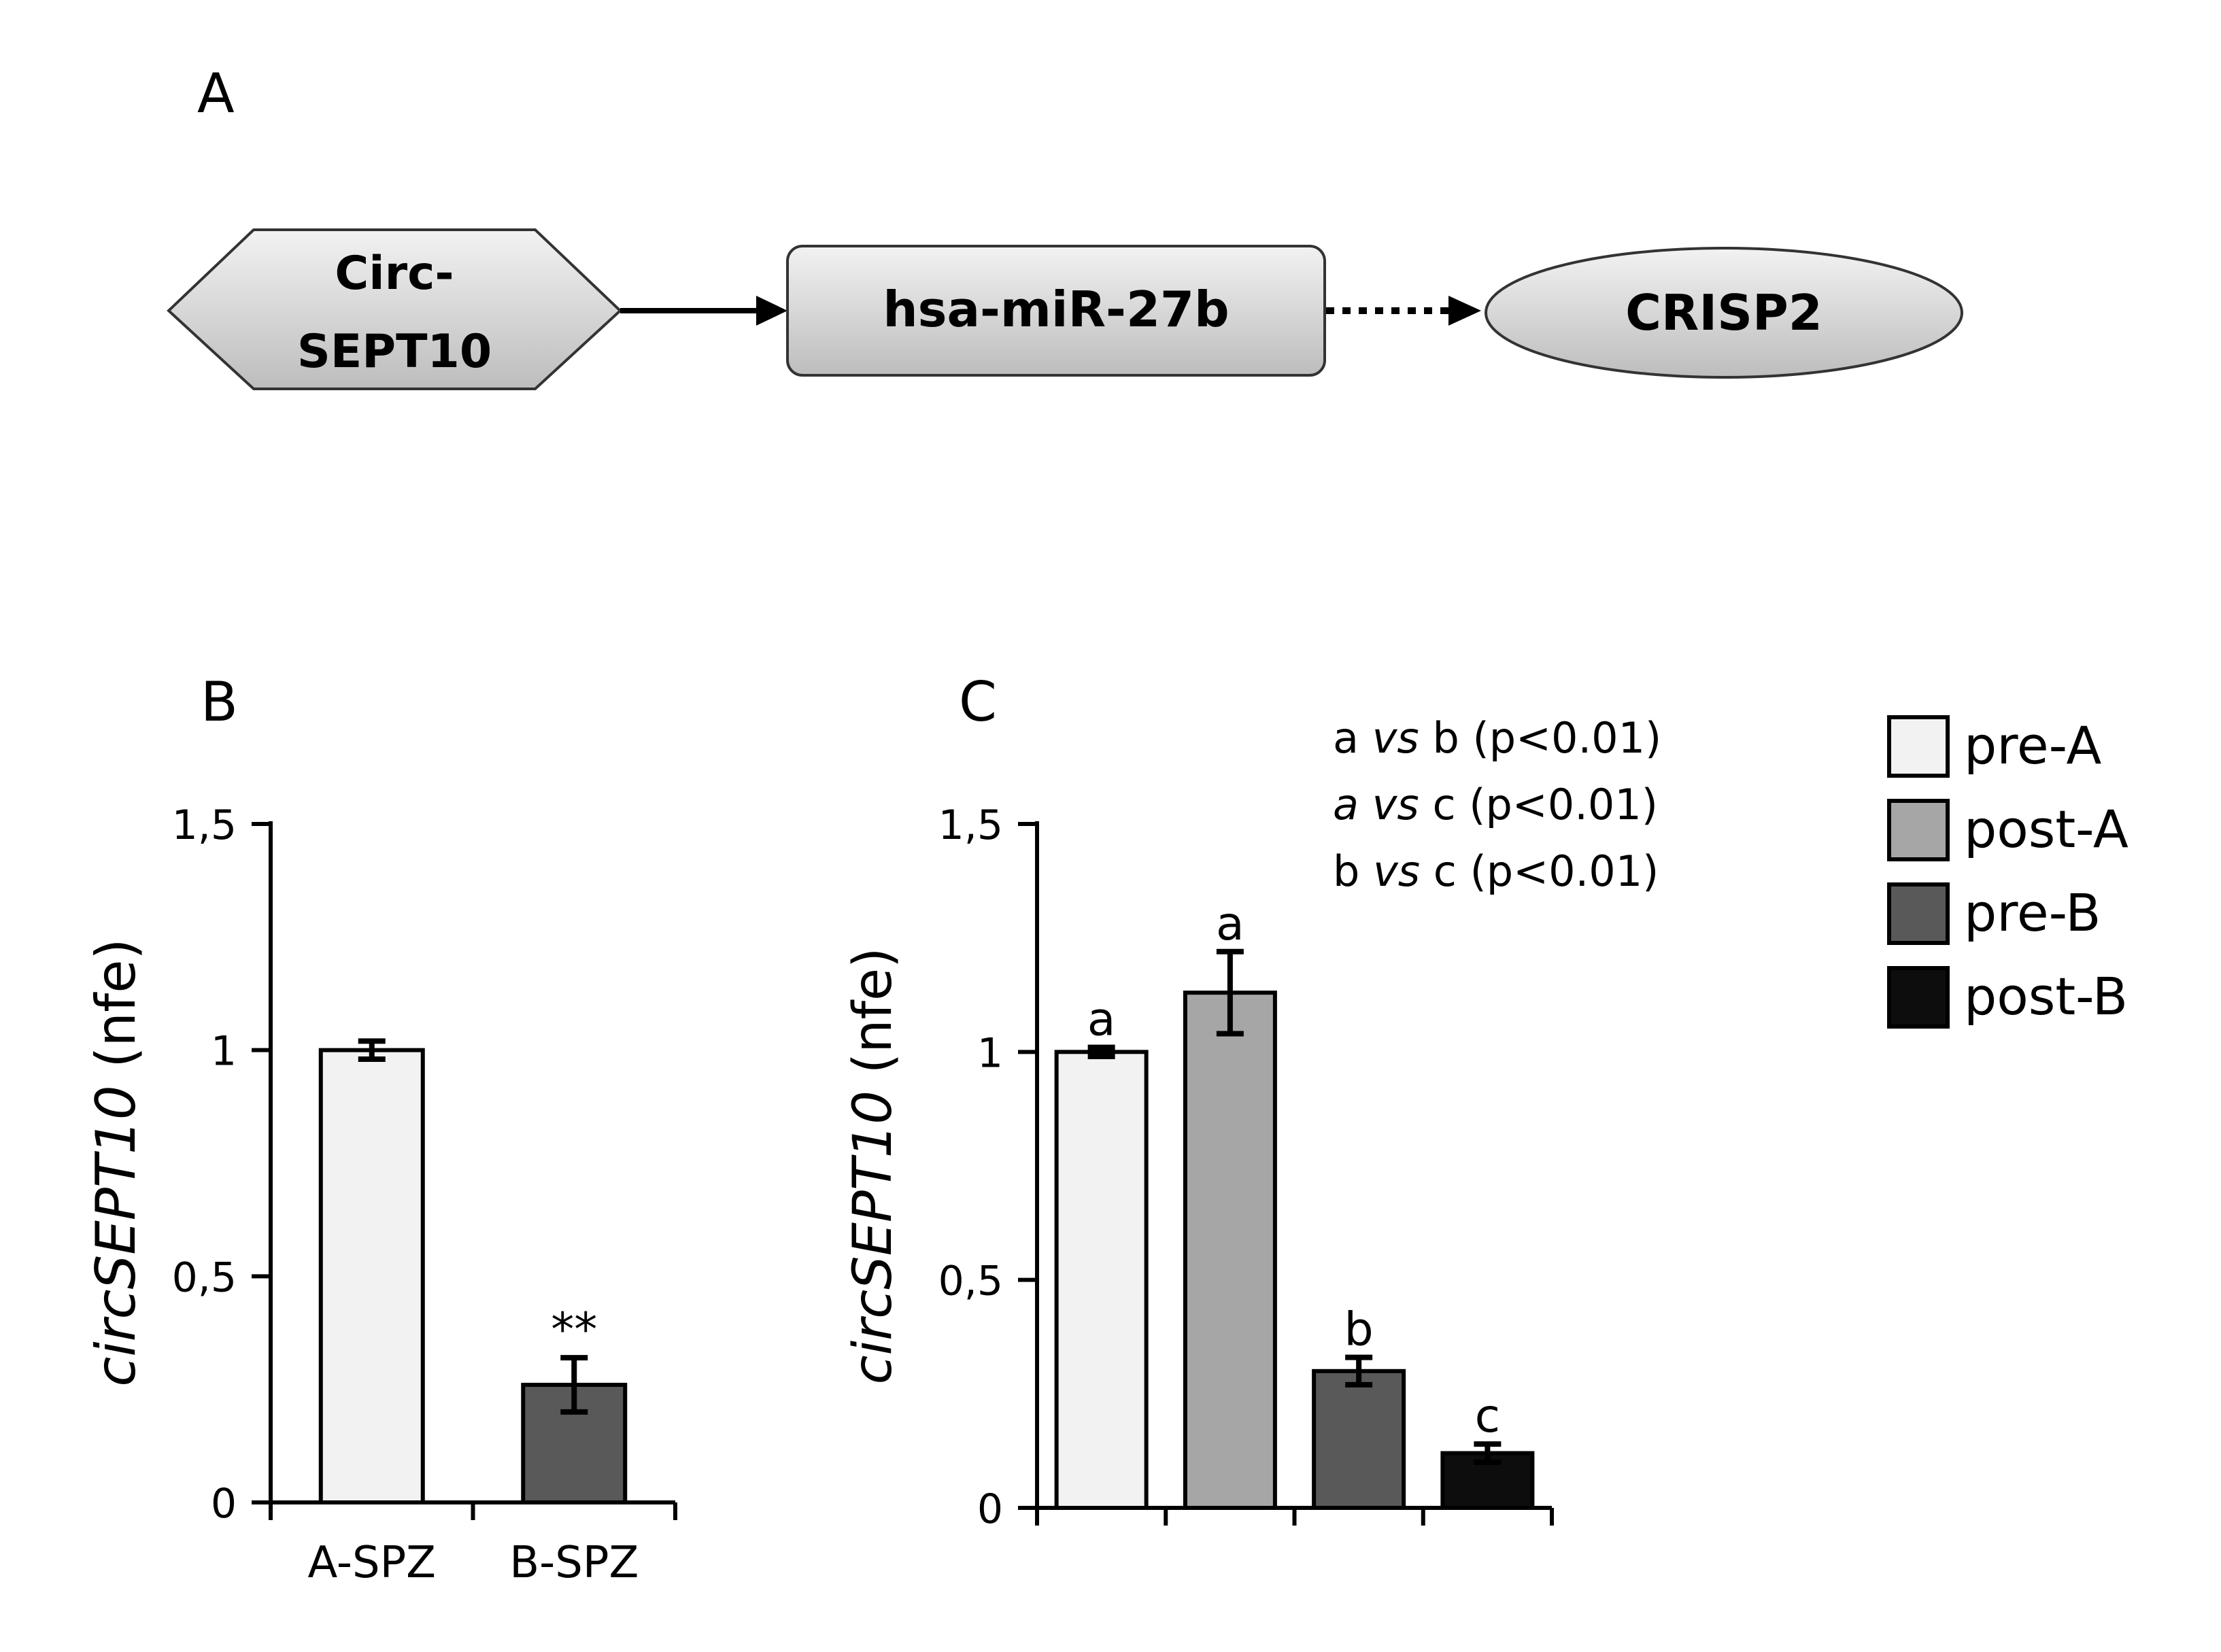  Describe the element at coordinates (1487, 1416) in the screenshot. I see `bar-annotation: c` at that location.